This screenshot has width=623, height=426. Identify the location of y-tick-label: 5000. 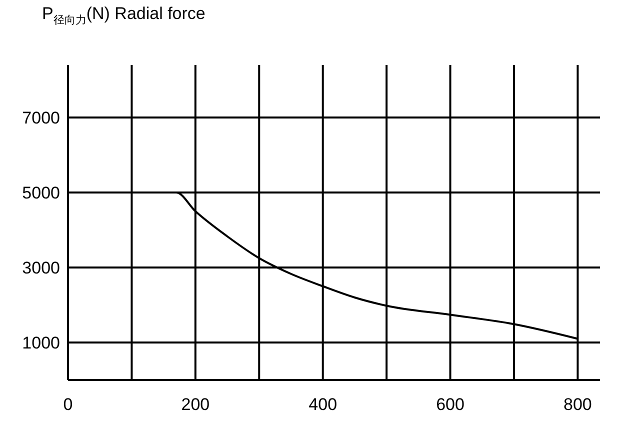
(41, 193).